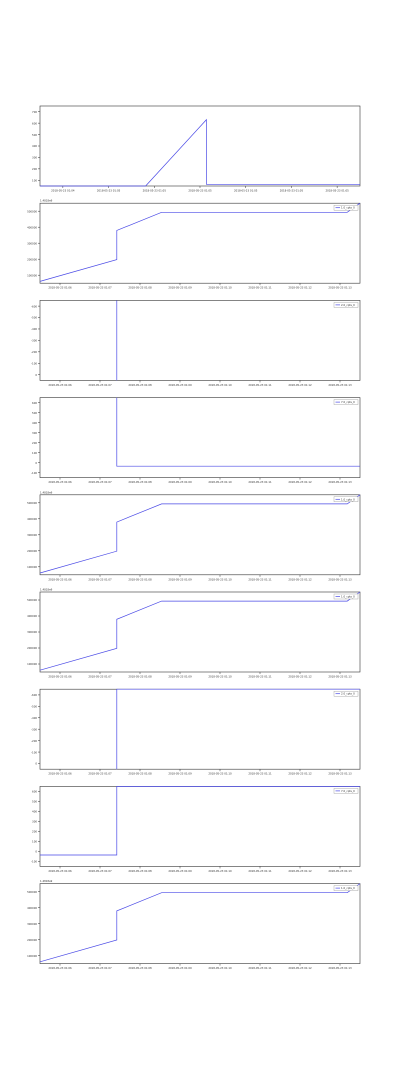  Describe the element at coordinates (34, 802) in the screenshot. I see `y-tick-label: 500` at that location.